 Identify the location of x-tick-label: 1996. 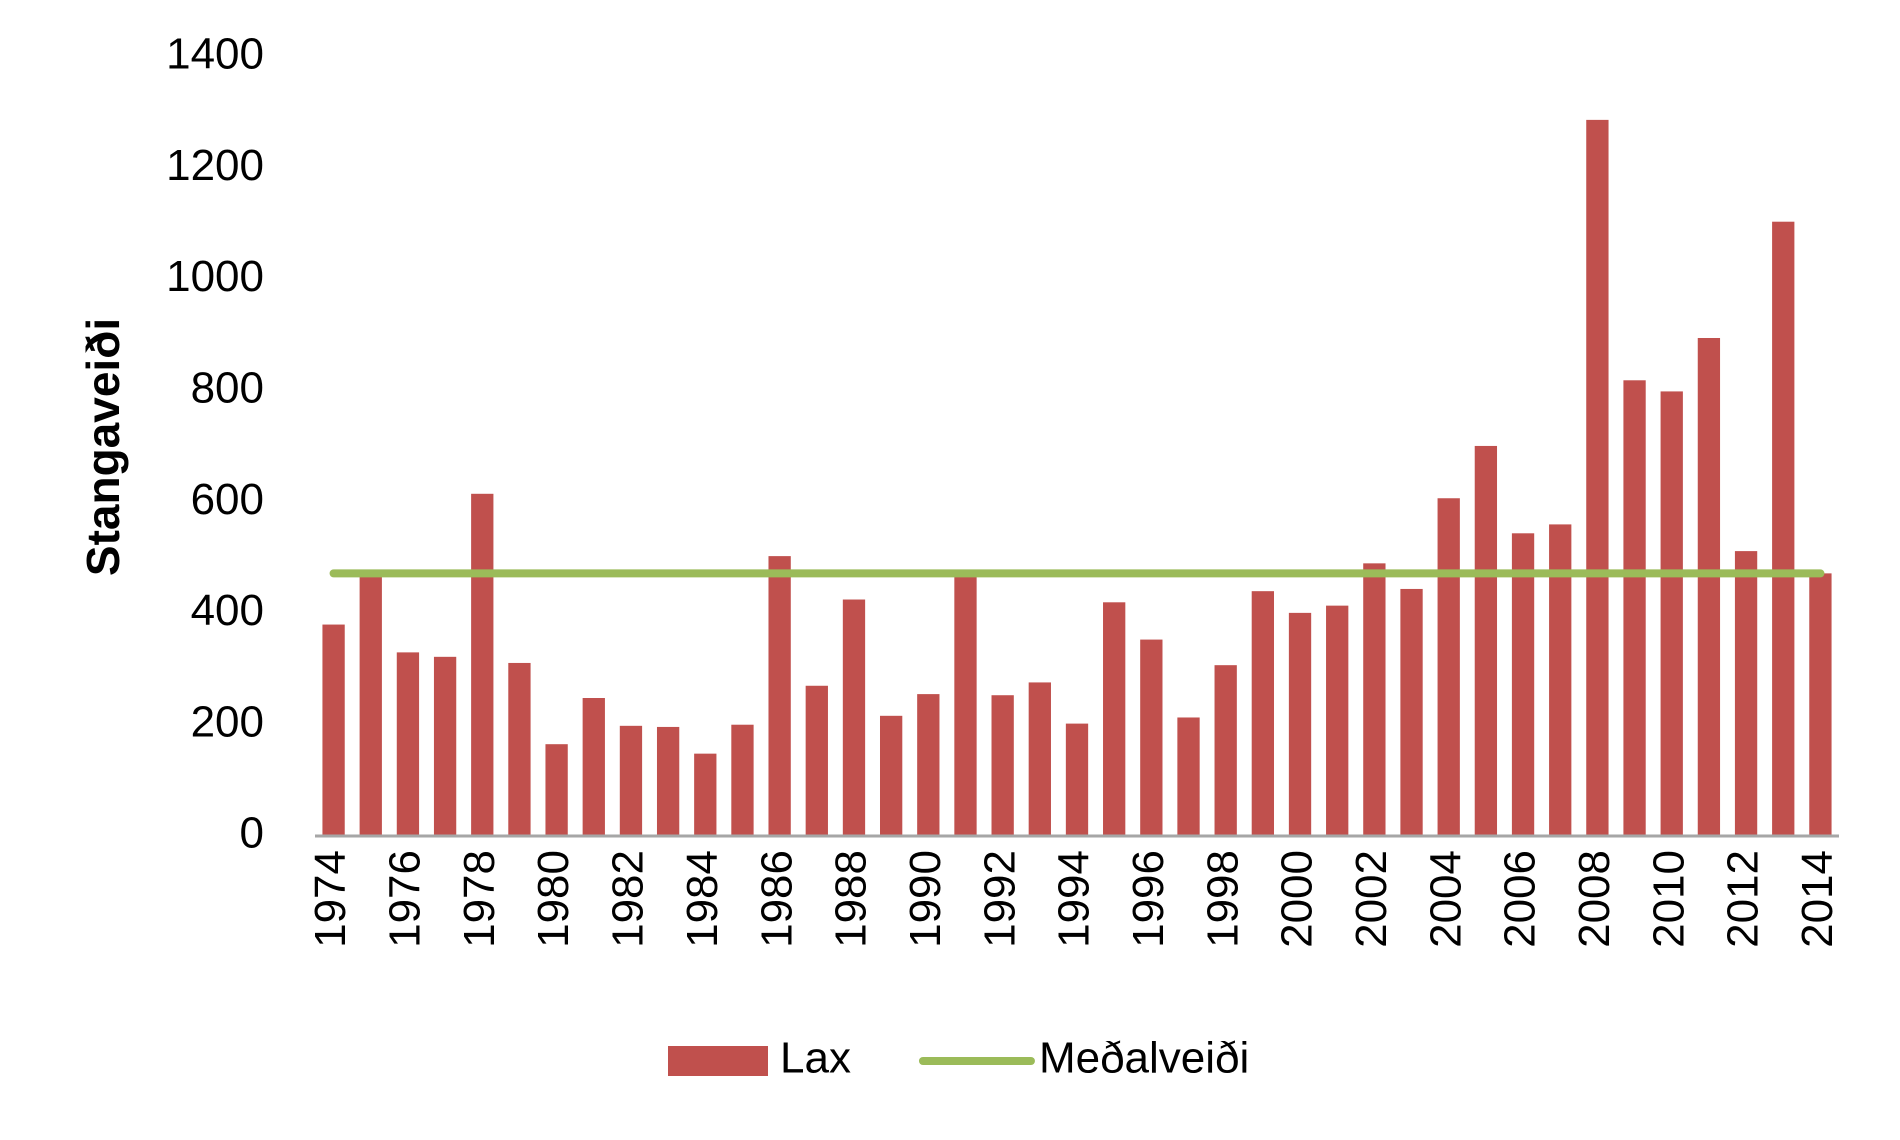
(1148, 899).